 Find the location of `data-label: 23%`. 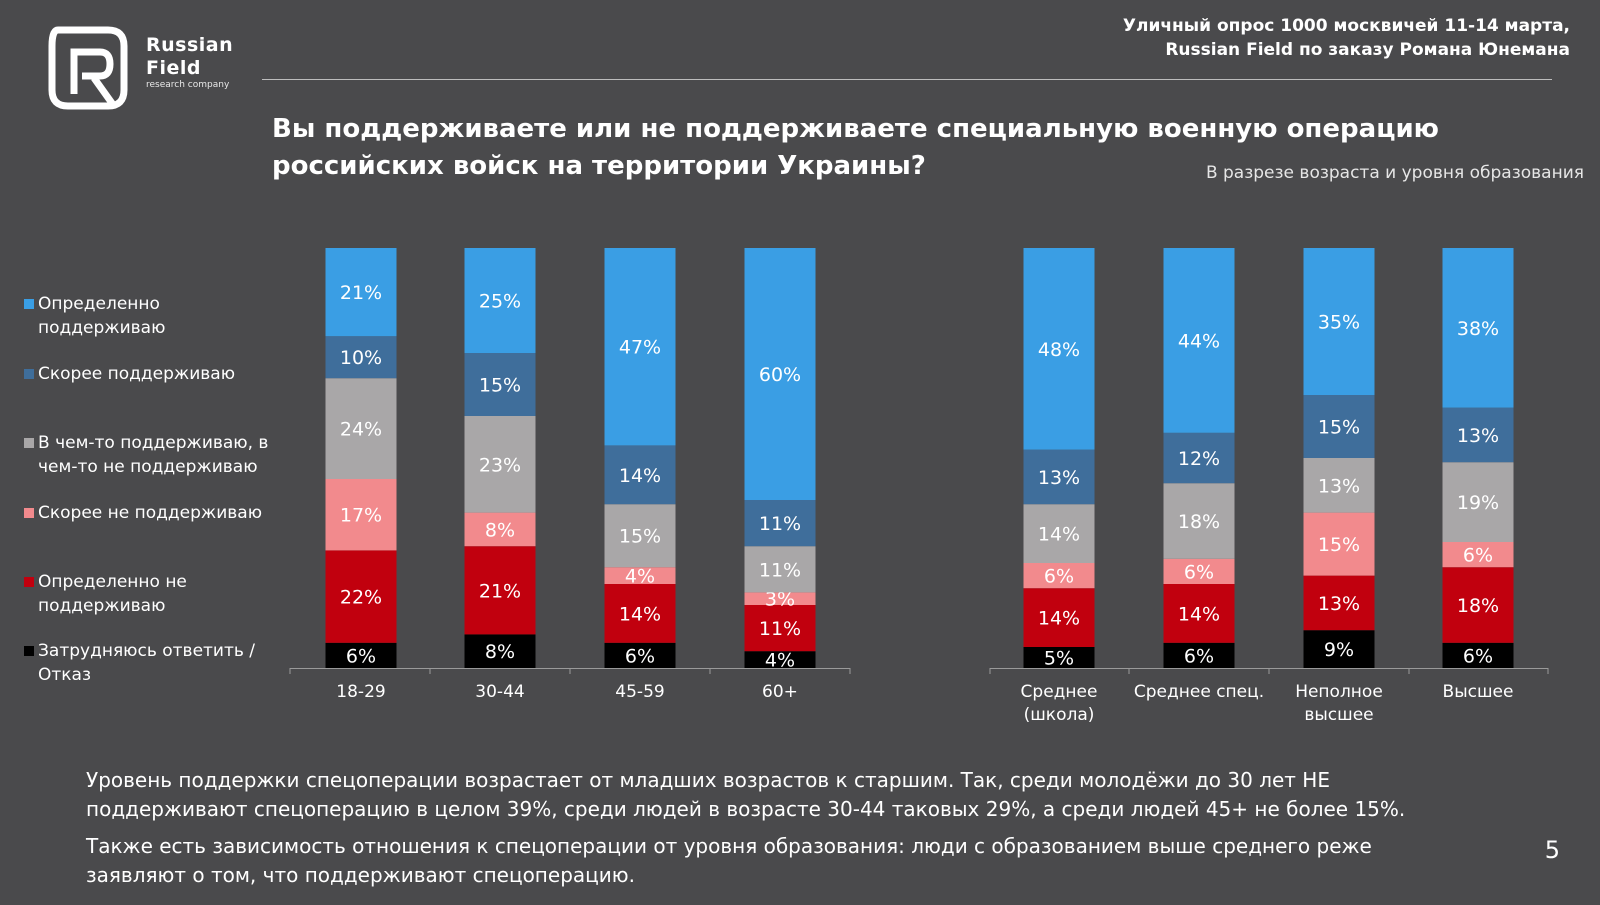

data-label: 23% is located at coordinates (500, 465).